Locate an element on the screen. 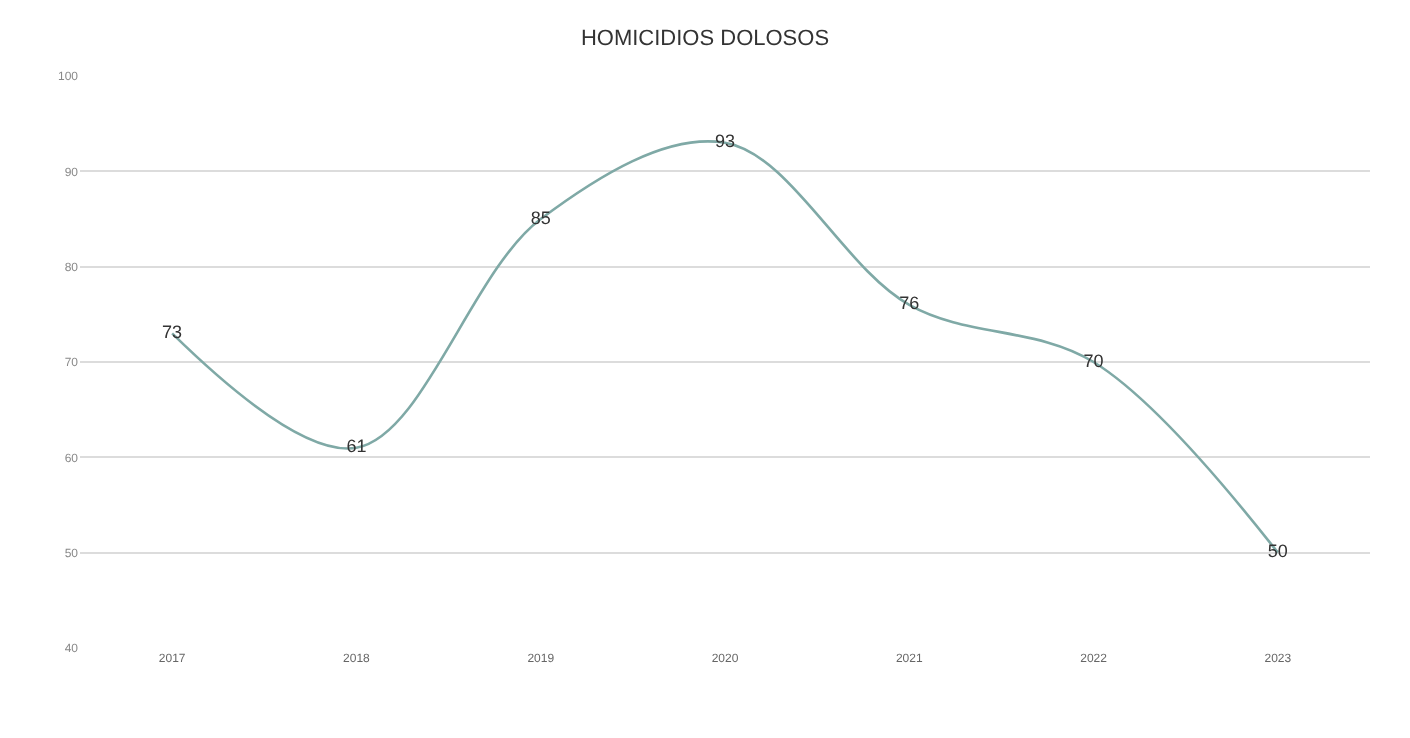 This screenshot has width=1410, height=738. chart-title: HOMICIDIOS DOLOSOS is located at coordinates (705, 38).